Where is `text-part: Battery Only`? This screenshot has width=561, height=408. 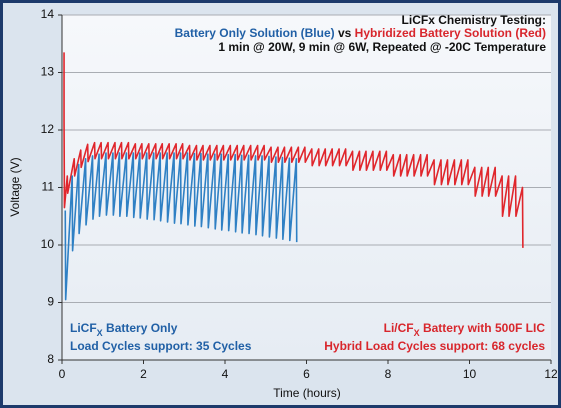
text-part: Battery Only is located at coordinates (140, 328).